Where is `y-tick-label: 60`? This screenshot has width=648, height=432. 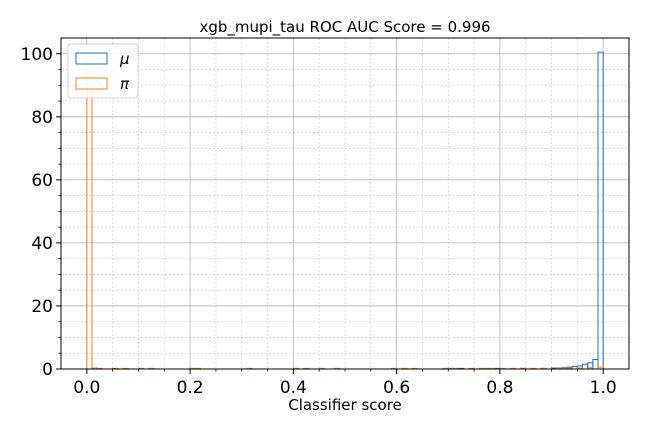
y-tick-label: 60 is located at coordinates (42, 181).